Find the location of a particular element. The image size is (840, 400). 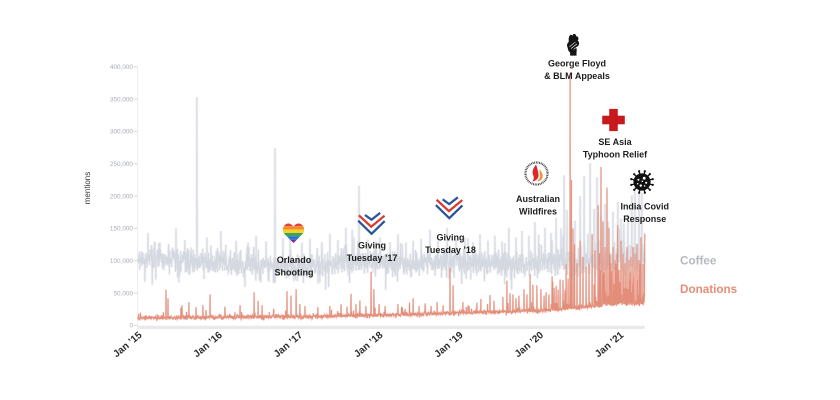

svg-text: Australian is located at coordinates (538, 199).